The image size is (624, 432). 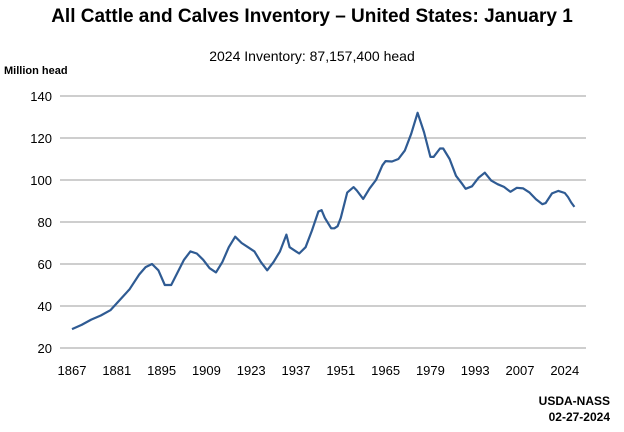 I want to click on x-tick-label: 1965, so click(x=385, y=370).